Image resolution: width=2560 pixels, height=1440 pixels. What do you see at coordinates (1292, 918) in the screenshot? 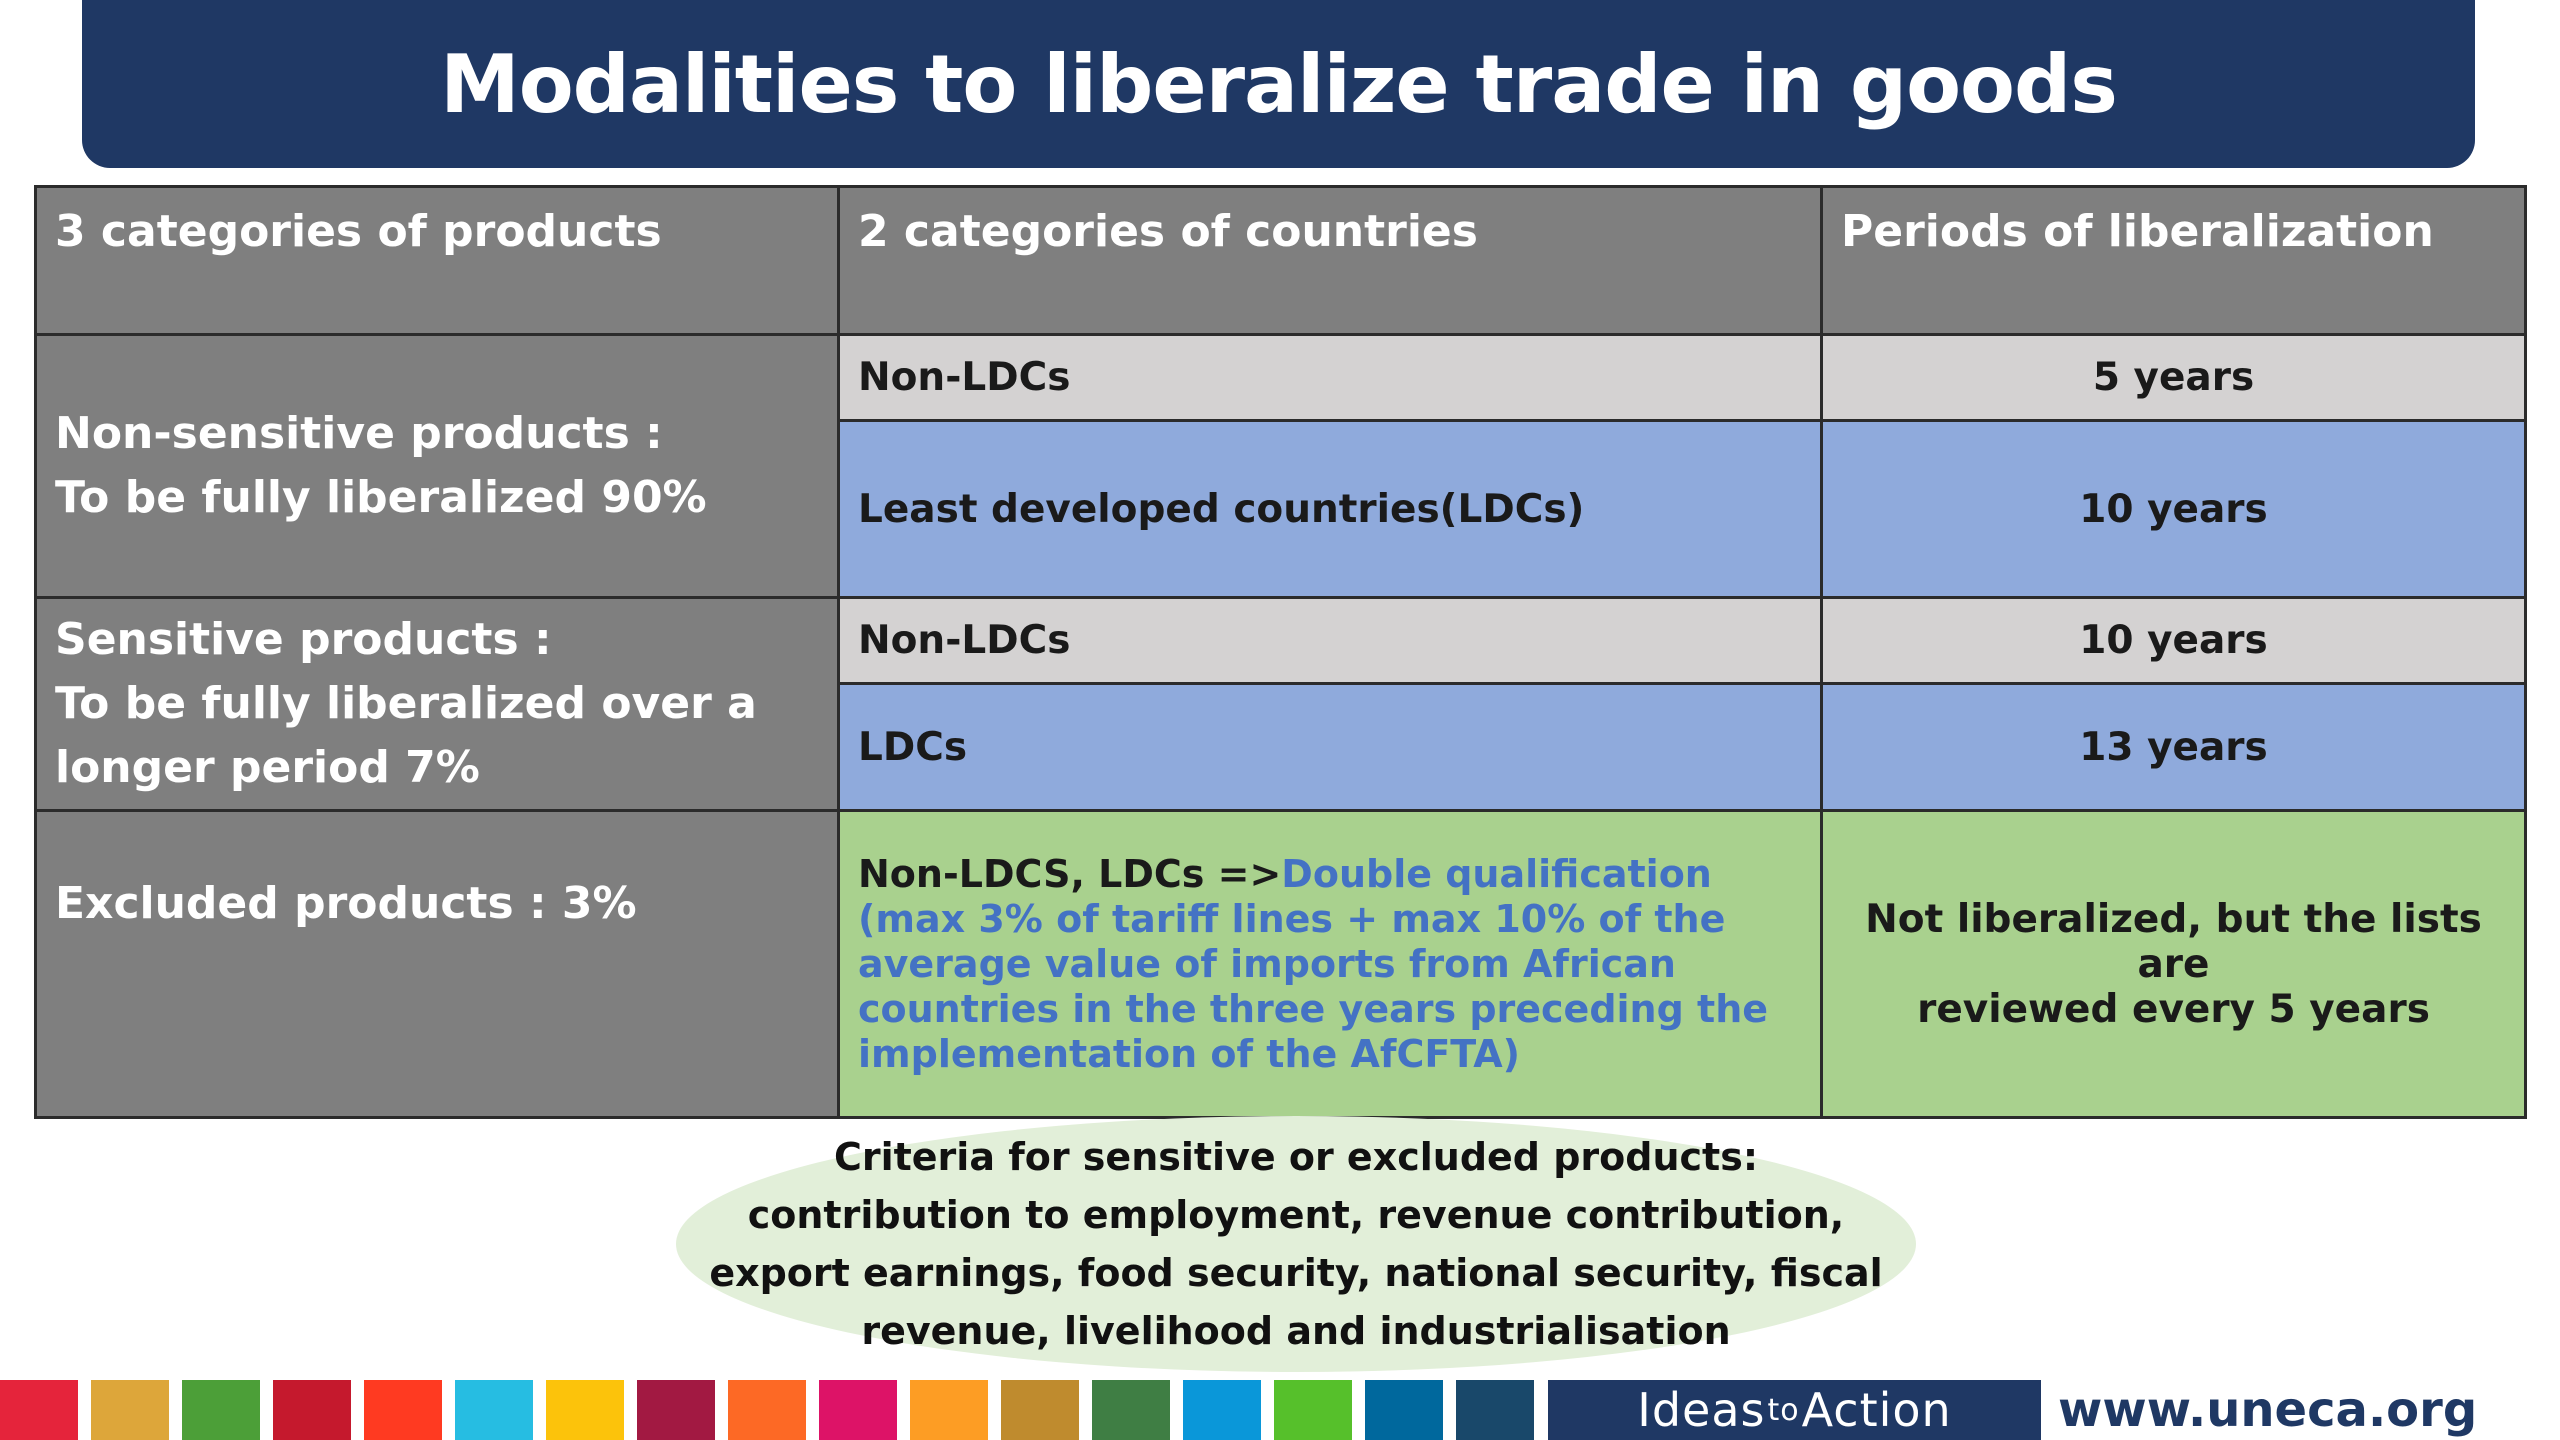
I see `qualification-line2: (max 3% of tariff lines + max 10% of the` at bounding box center [1292, 918].